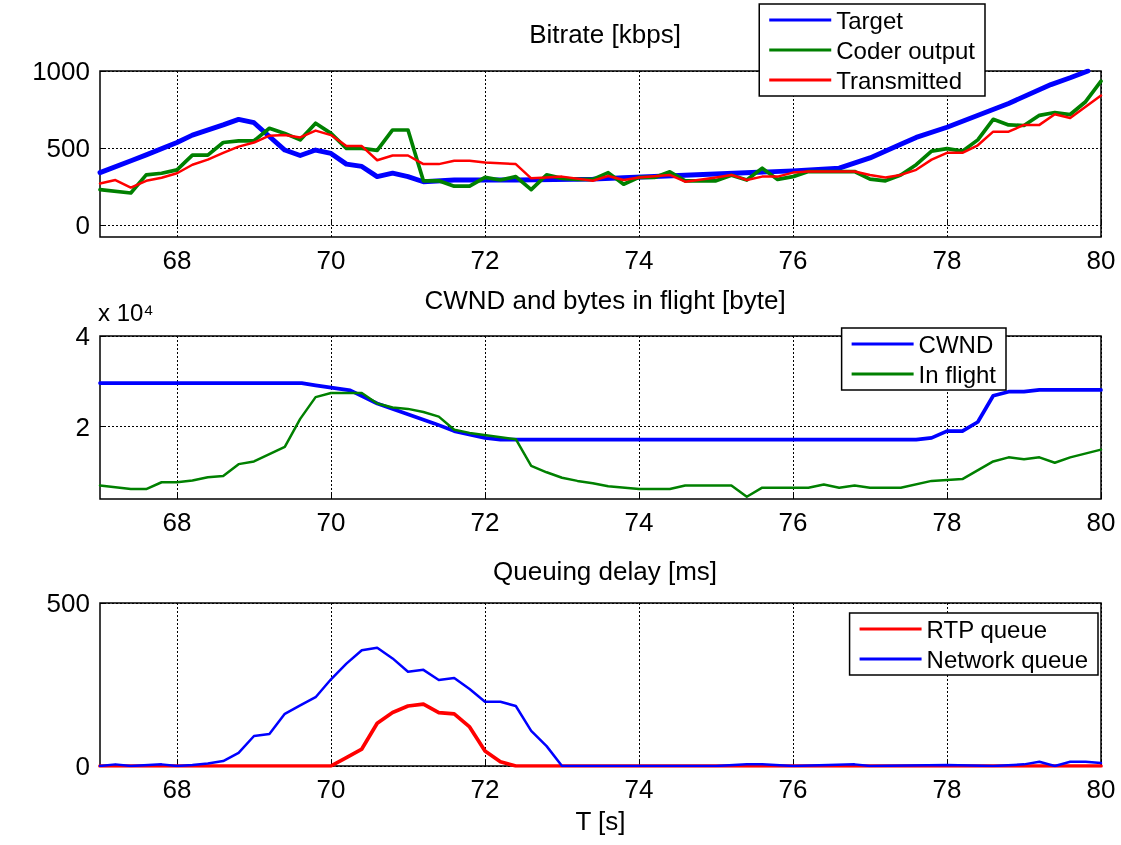  I want to click on y-tick-label: 4, so click(82, 336).